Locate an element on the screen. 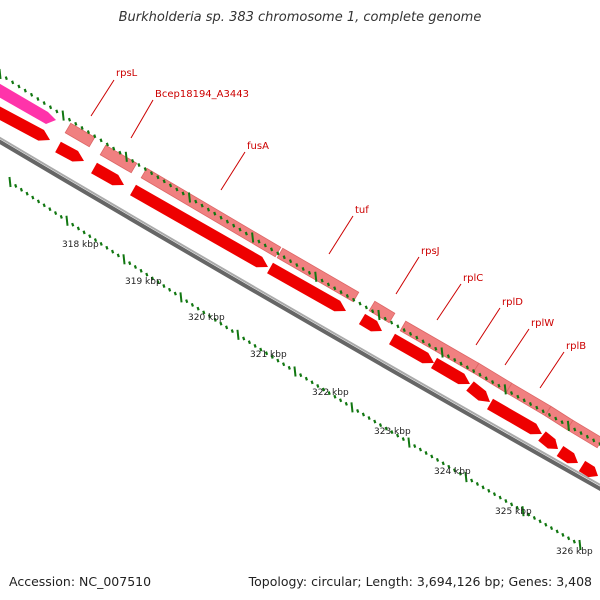 The image size is (600, 600). cds-arrow-rplB is located at coordinates (548, 440).